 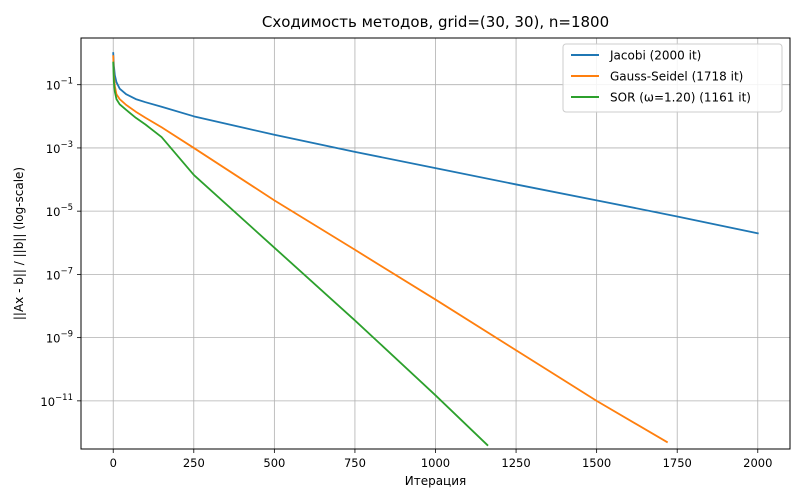 What do you see at coordinates (194, 463) in the screenshot?
I see `x-tick-label: 250` at bounding box center [194, 463].